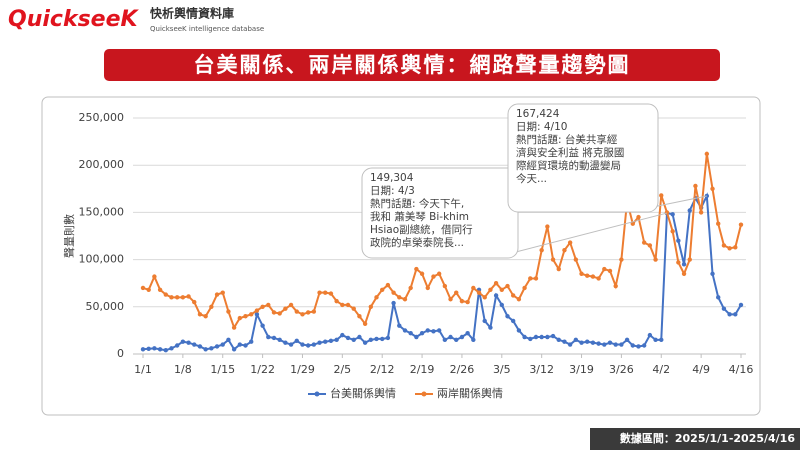  Describe the element at coordinates (421, 229) in the screenshot. I see `callout-text: Hsiao副總統，借同行` at that location.